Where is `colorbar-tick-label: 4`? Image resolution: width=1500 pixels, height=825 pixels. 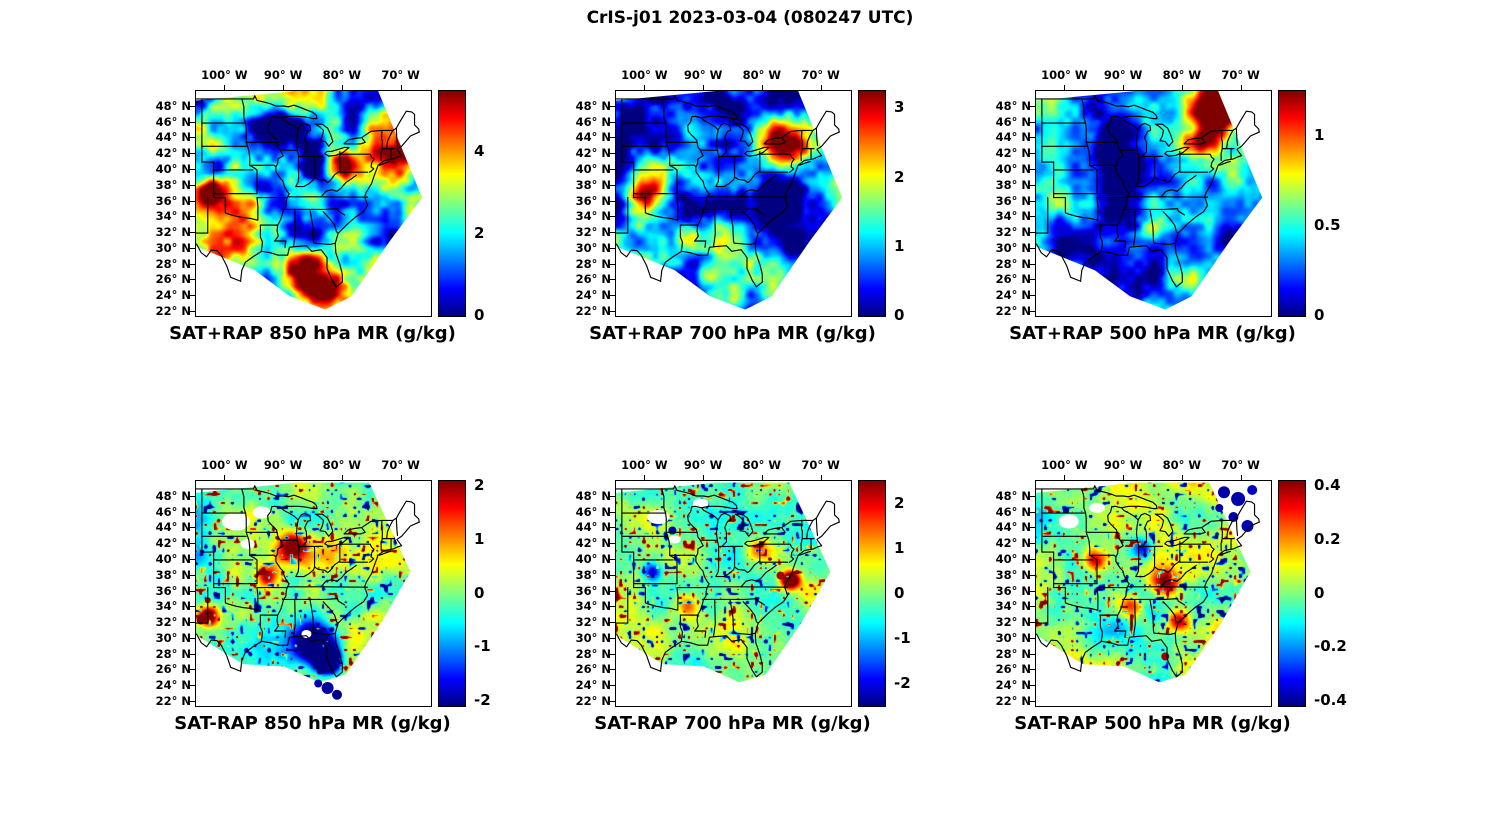 colorbar-tick-label: 4 is located at coordinates (479, 151).